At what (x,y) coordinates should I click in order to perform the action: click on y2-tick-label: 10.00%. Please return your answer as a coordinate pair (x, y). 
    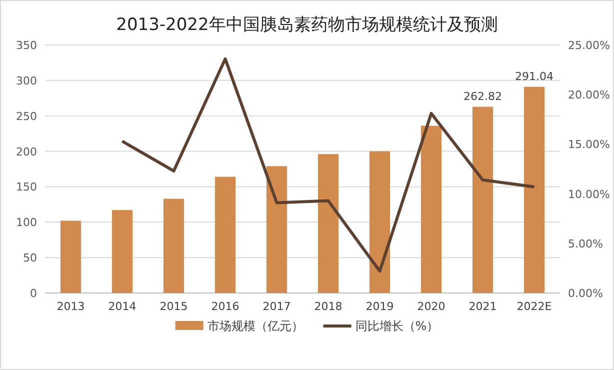
    Looking at the image, I should click on (589, 194).